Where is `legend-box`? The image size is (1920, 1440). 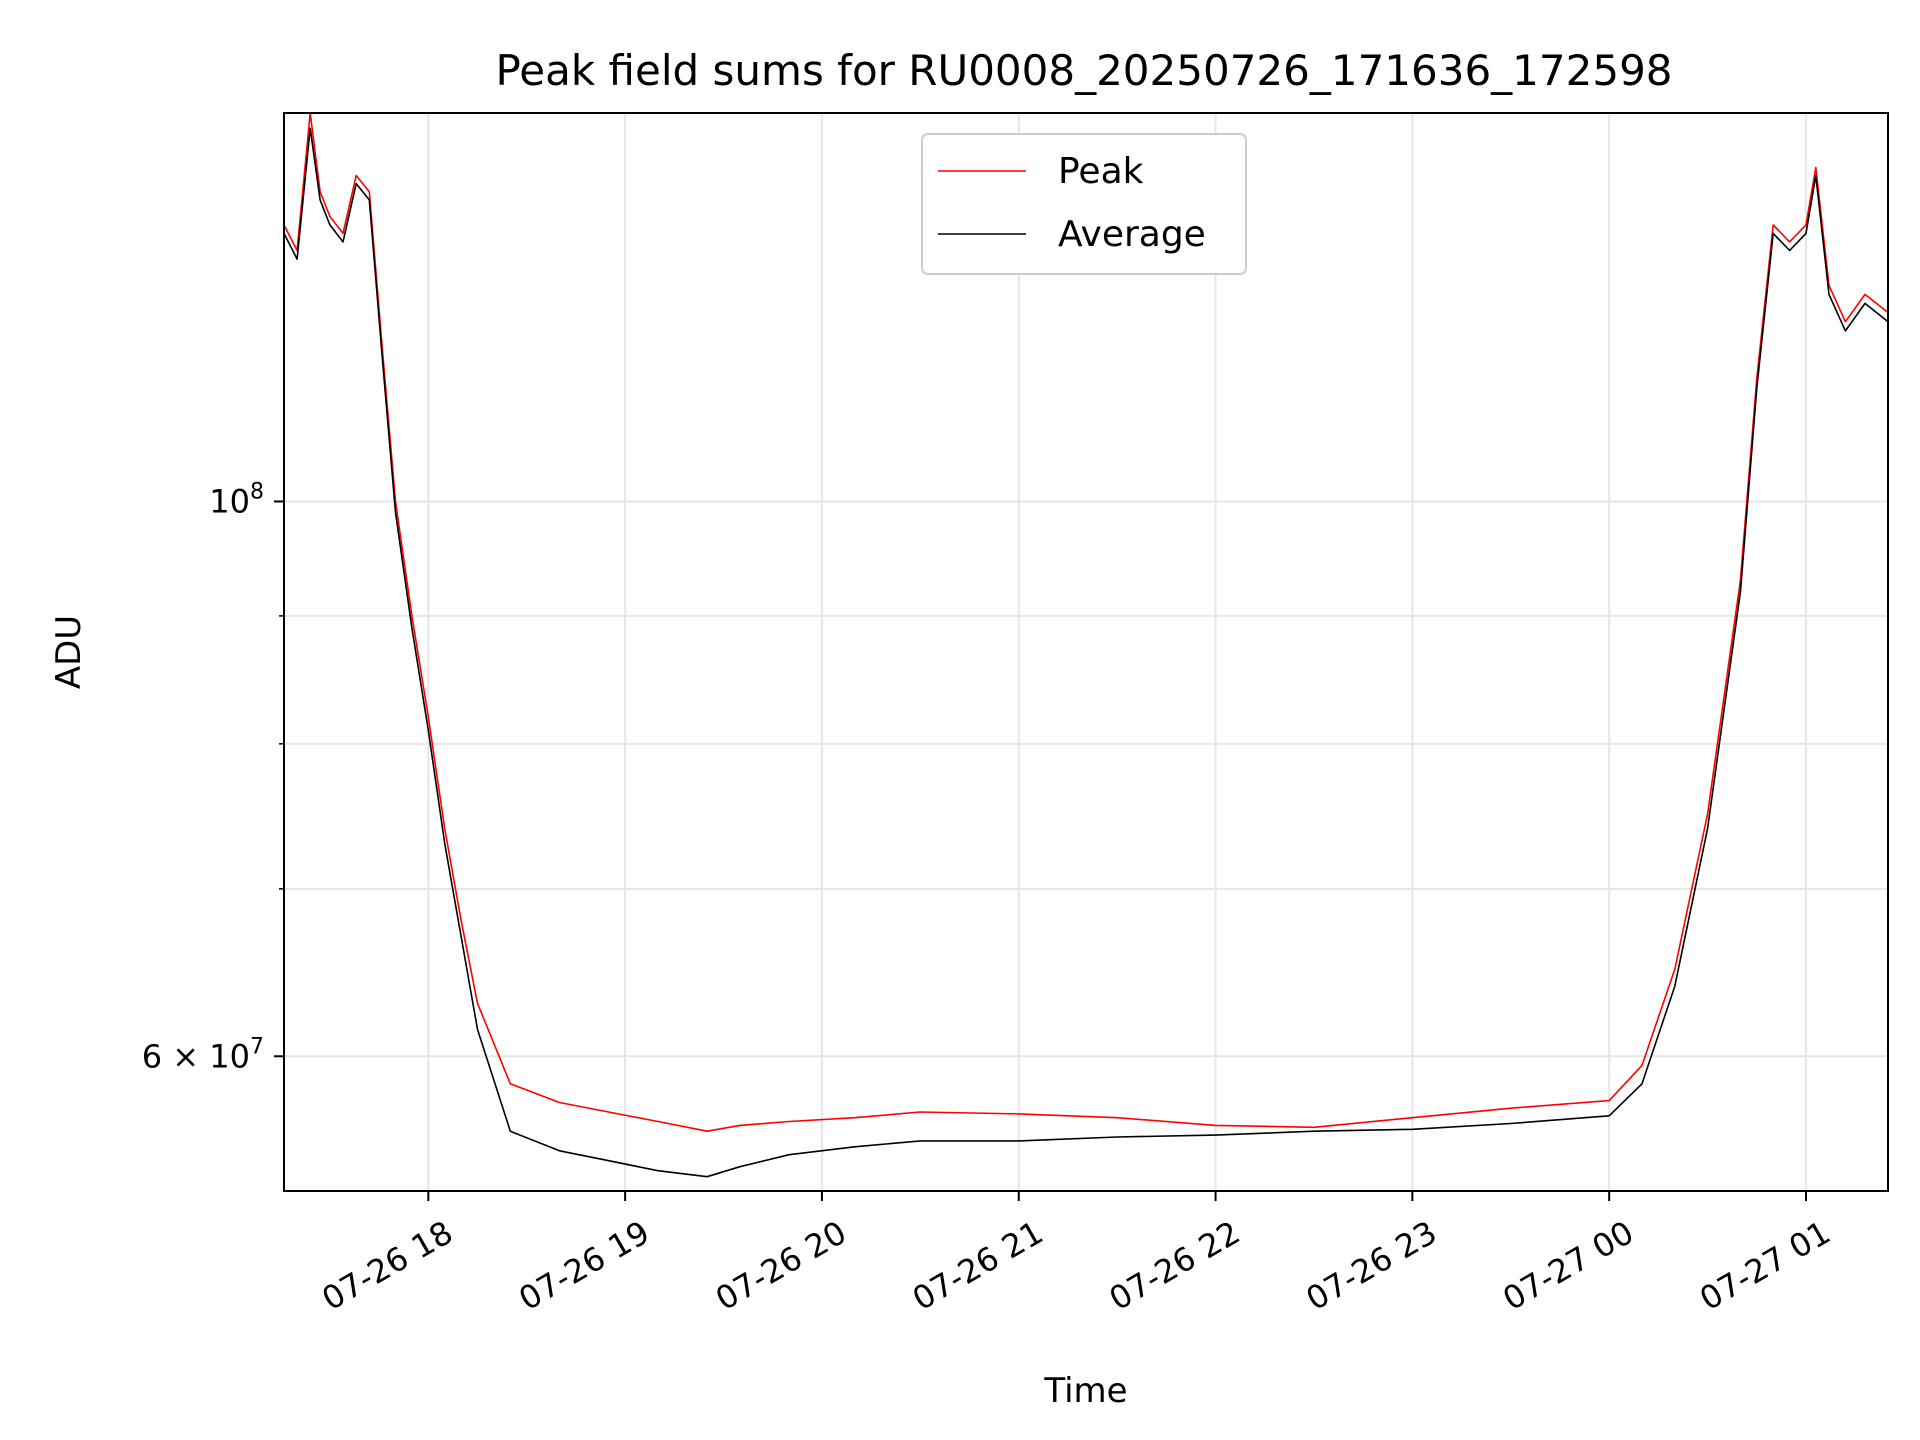 legend-box is located at coordinates (1084, 204).